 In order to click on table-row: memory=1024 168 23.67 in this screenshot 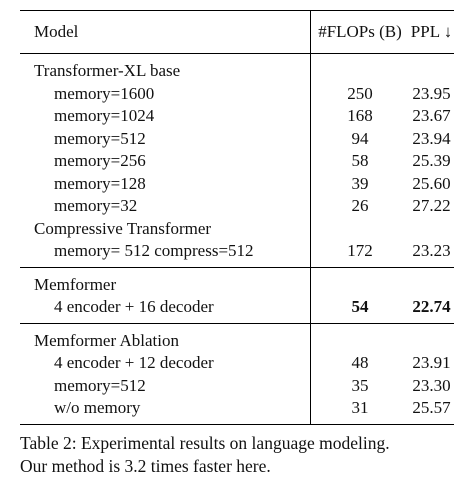, I will do `click(237, 116)`.